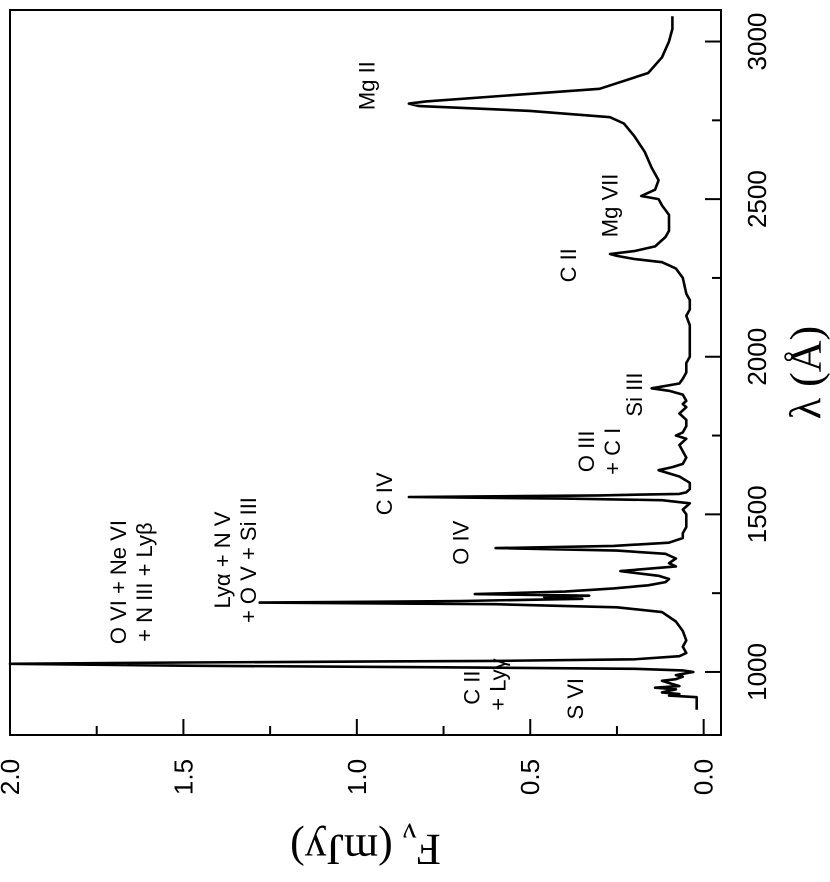  I want to click on annotation-line: S VI, so click(575, 699).